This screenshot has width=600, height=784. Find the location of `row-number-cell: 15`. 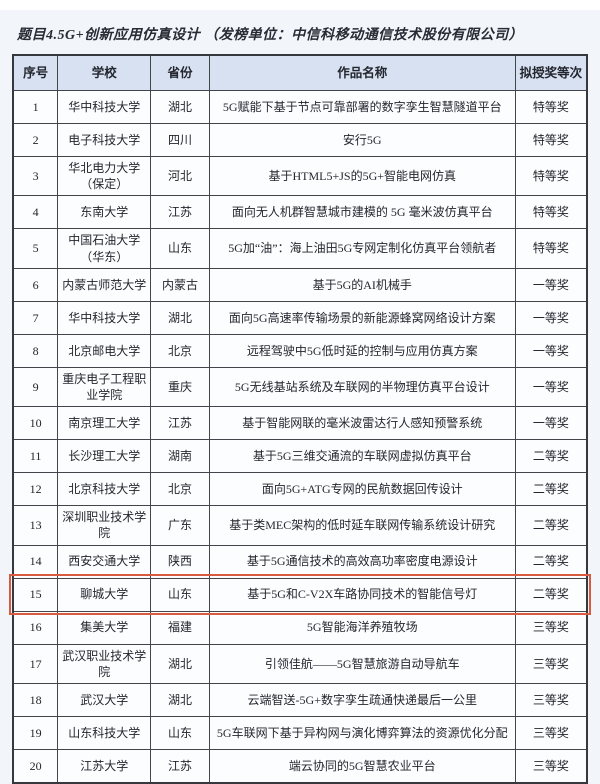

row-number-cell: 15 is located at coordinates (35, 594).